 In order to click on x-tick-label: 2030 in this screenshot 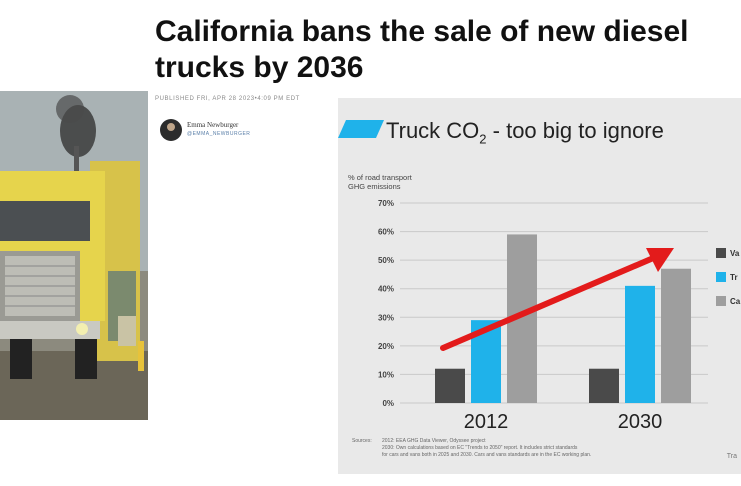, I will do `click(640, 422)`.